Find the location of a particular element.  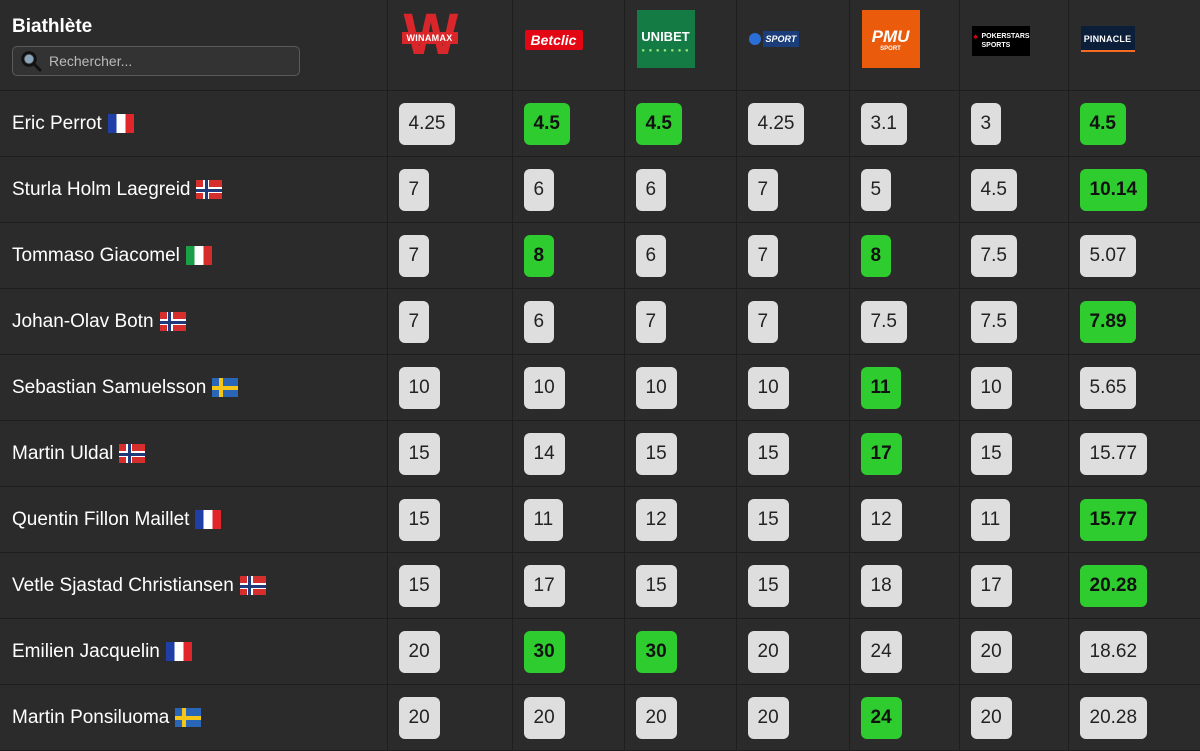

odd-cell-betclic: 4.5 is located at coordinates (567, 123).